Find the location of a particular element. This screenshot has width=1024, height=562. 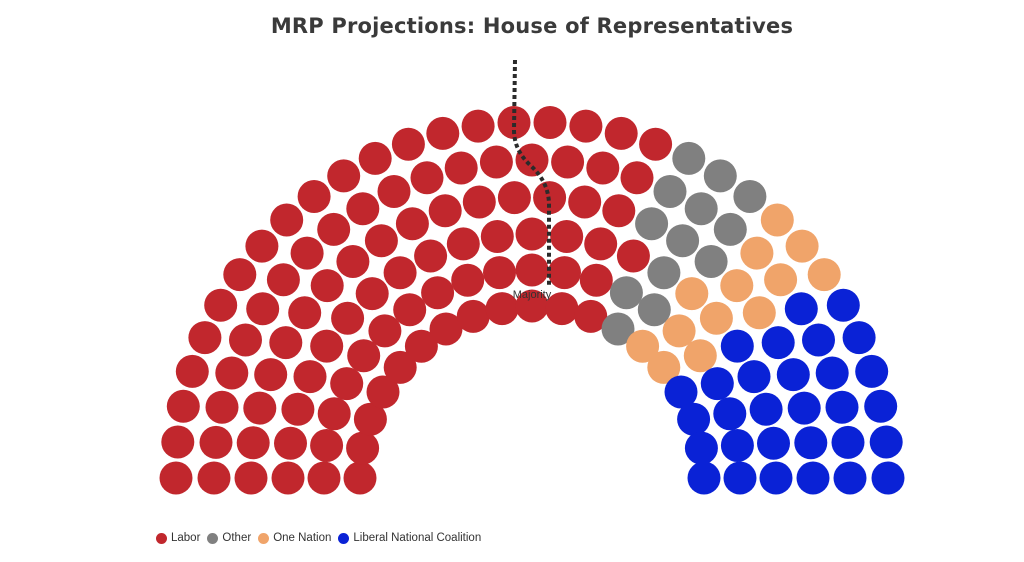

legend-label: One Nation is located at coordinates (302, 538).